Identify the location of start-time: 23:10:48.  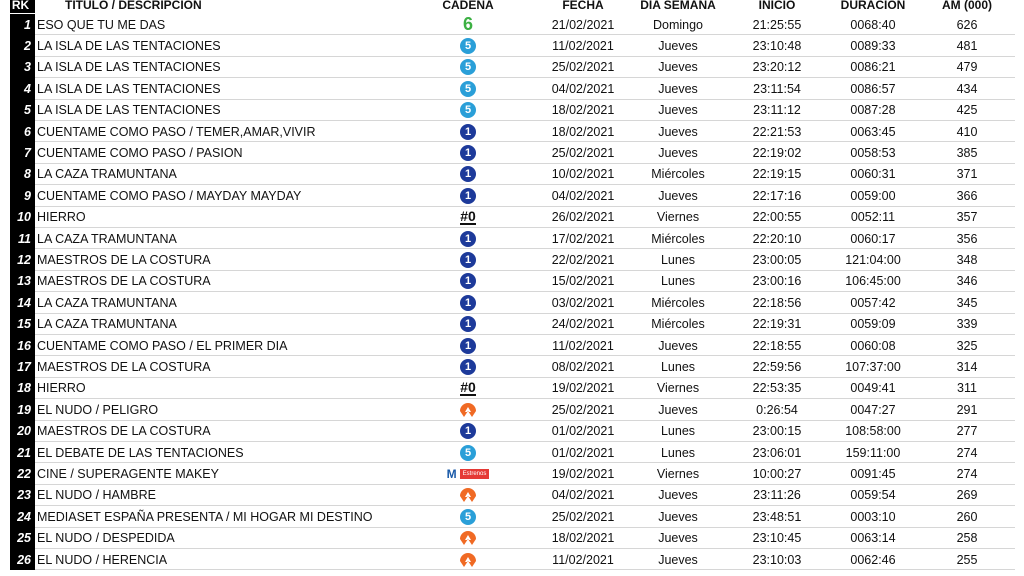
(777, 46).